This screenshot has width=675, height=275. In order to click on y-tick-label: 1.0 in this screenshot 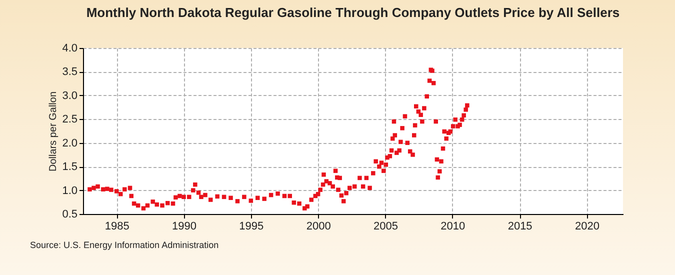, I will do `click(70, 190)`.